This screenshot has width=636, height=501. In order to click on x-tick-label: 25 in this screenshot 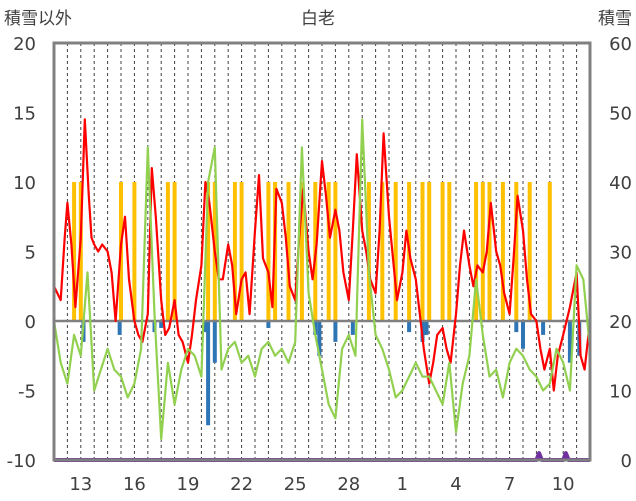, I will do `click(295, 484)`.